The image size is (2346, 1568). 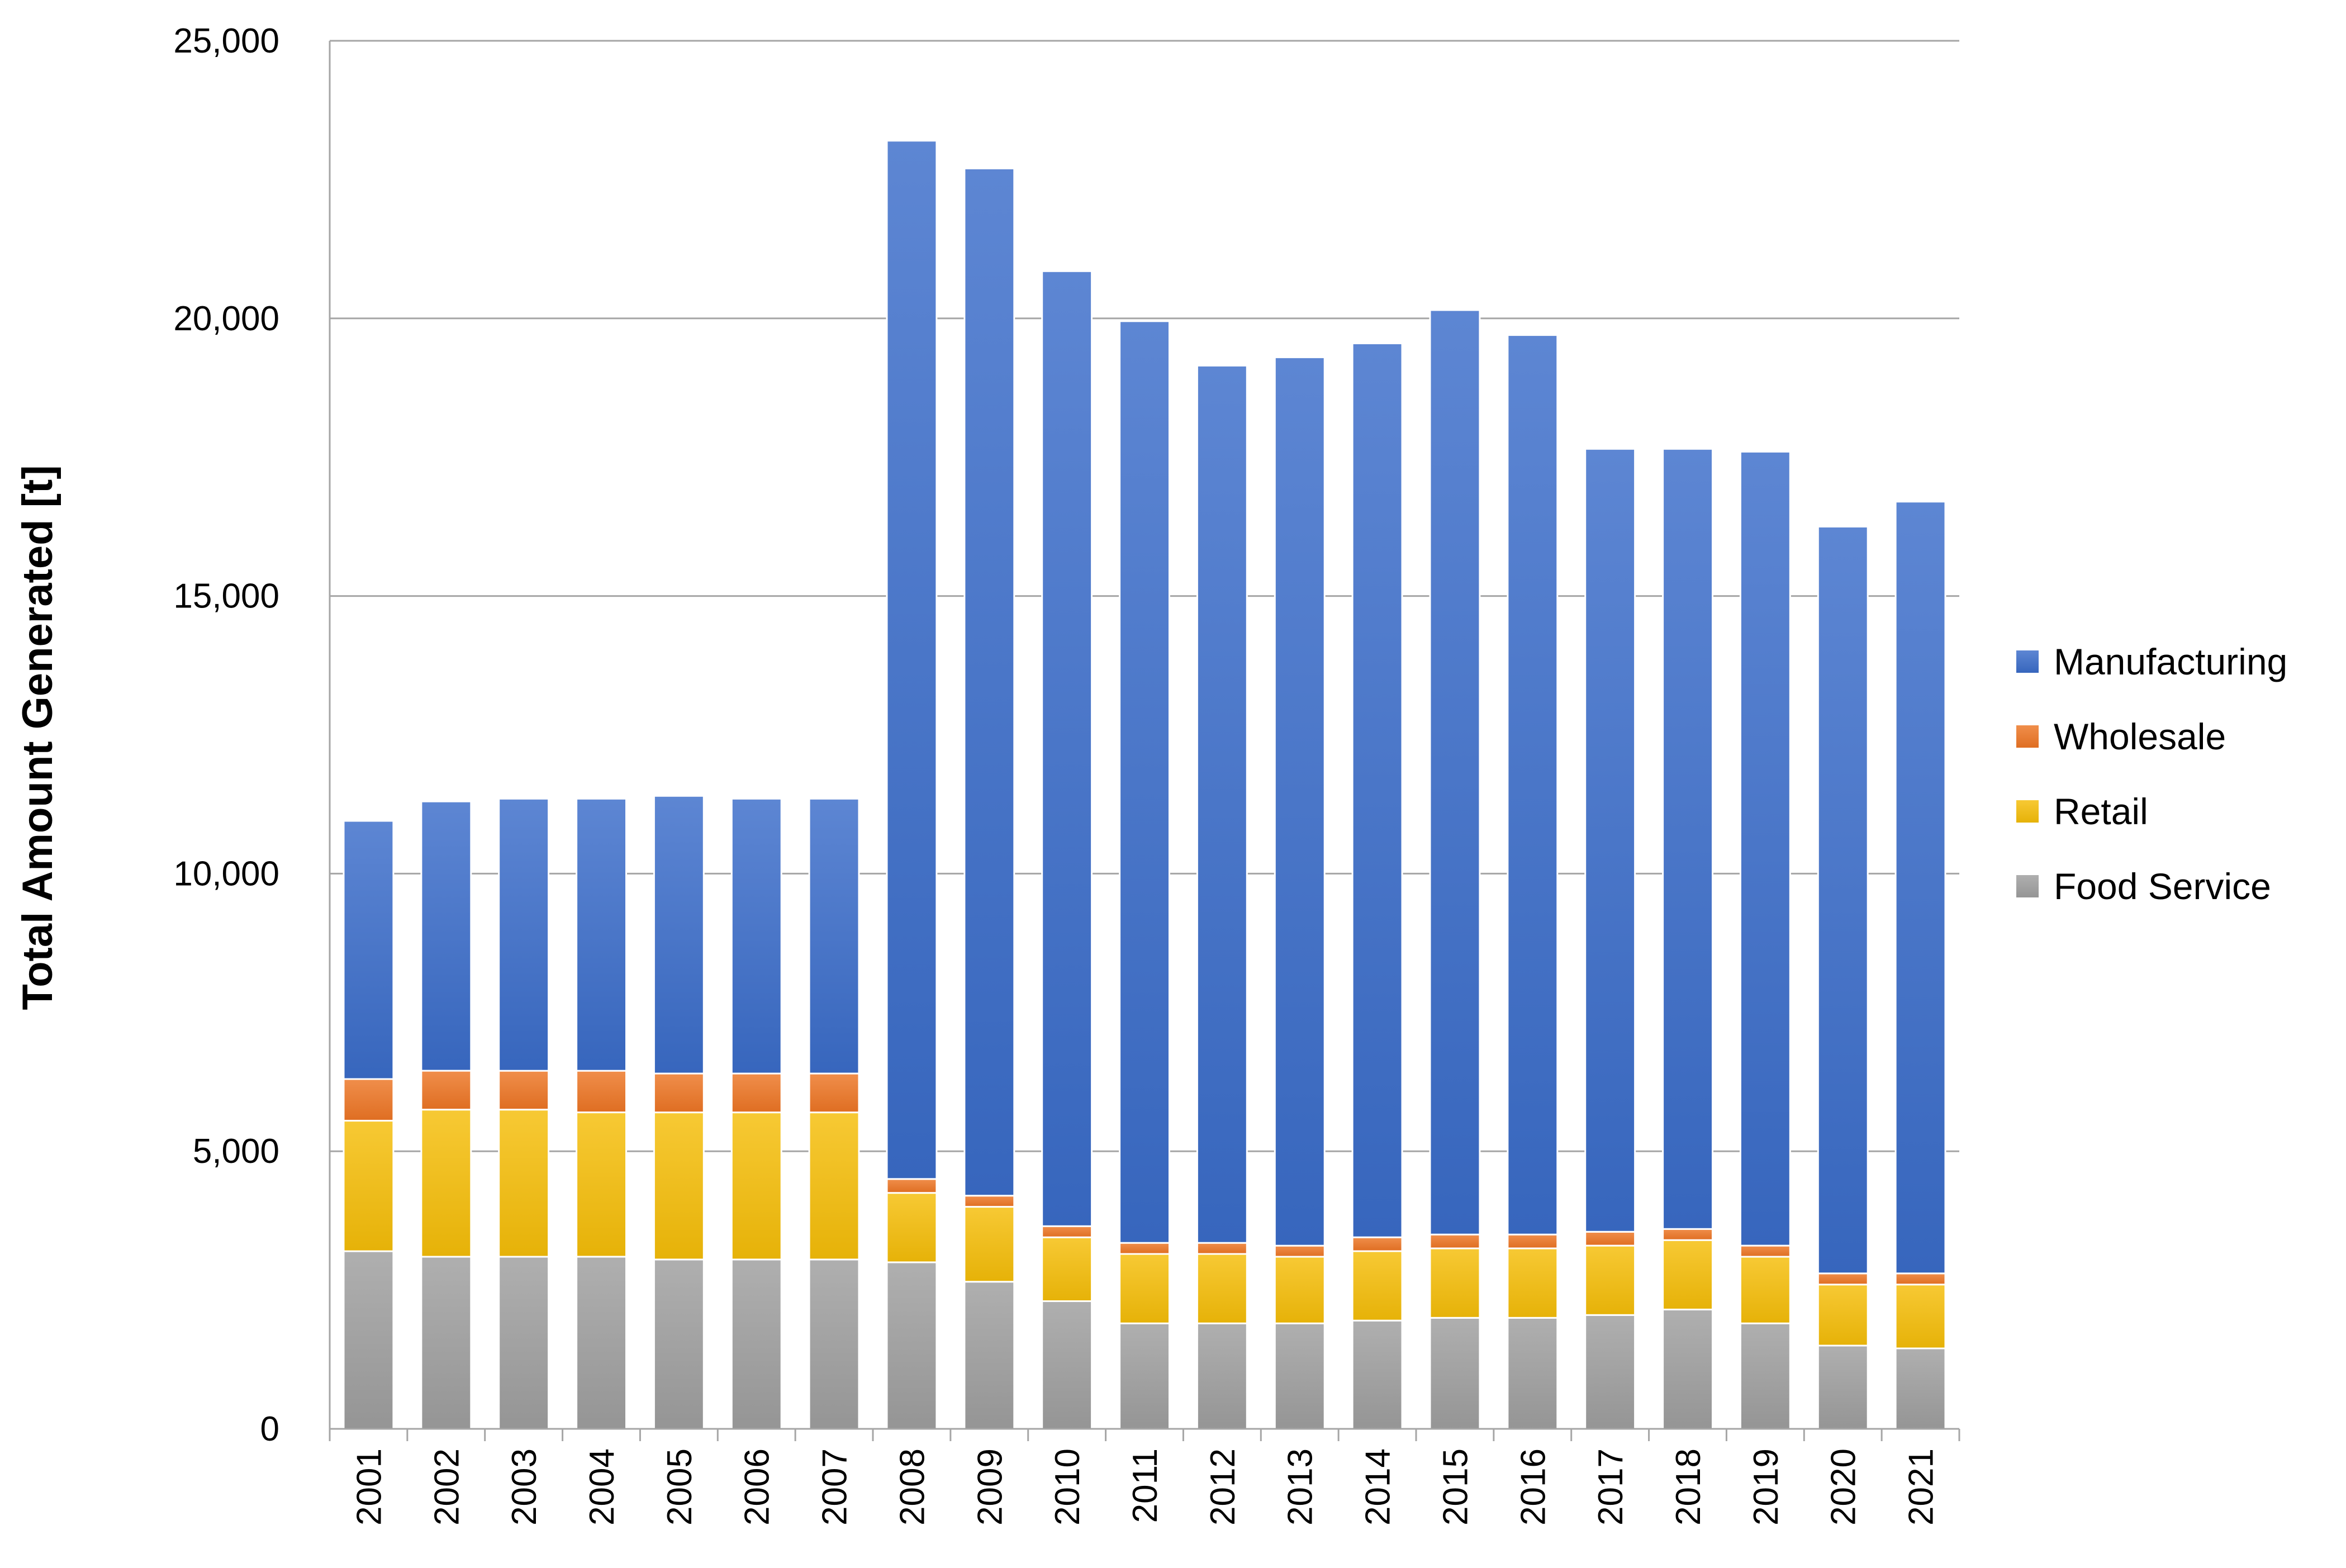 I want to click on y-axis-title: Total Amount Generated [t], so click(x=37, y=737).